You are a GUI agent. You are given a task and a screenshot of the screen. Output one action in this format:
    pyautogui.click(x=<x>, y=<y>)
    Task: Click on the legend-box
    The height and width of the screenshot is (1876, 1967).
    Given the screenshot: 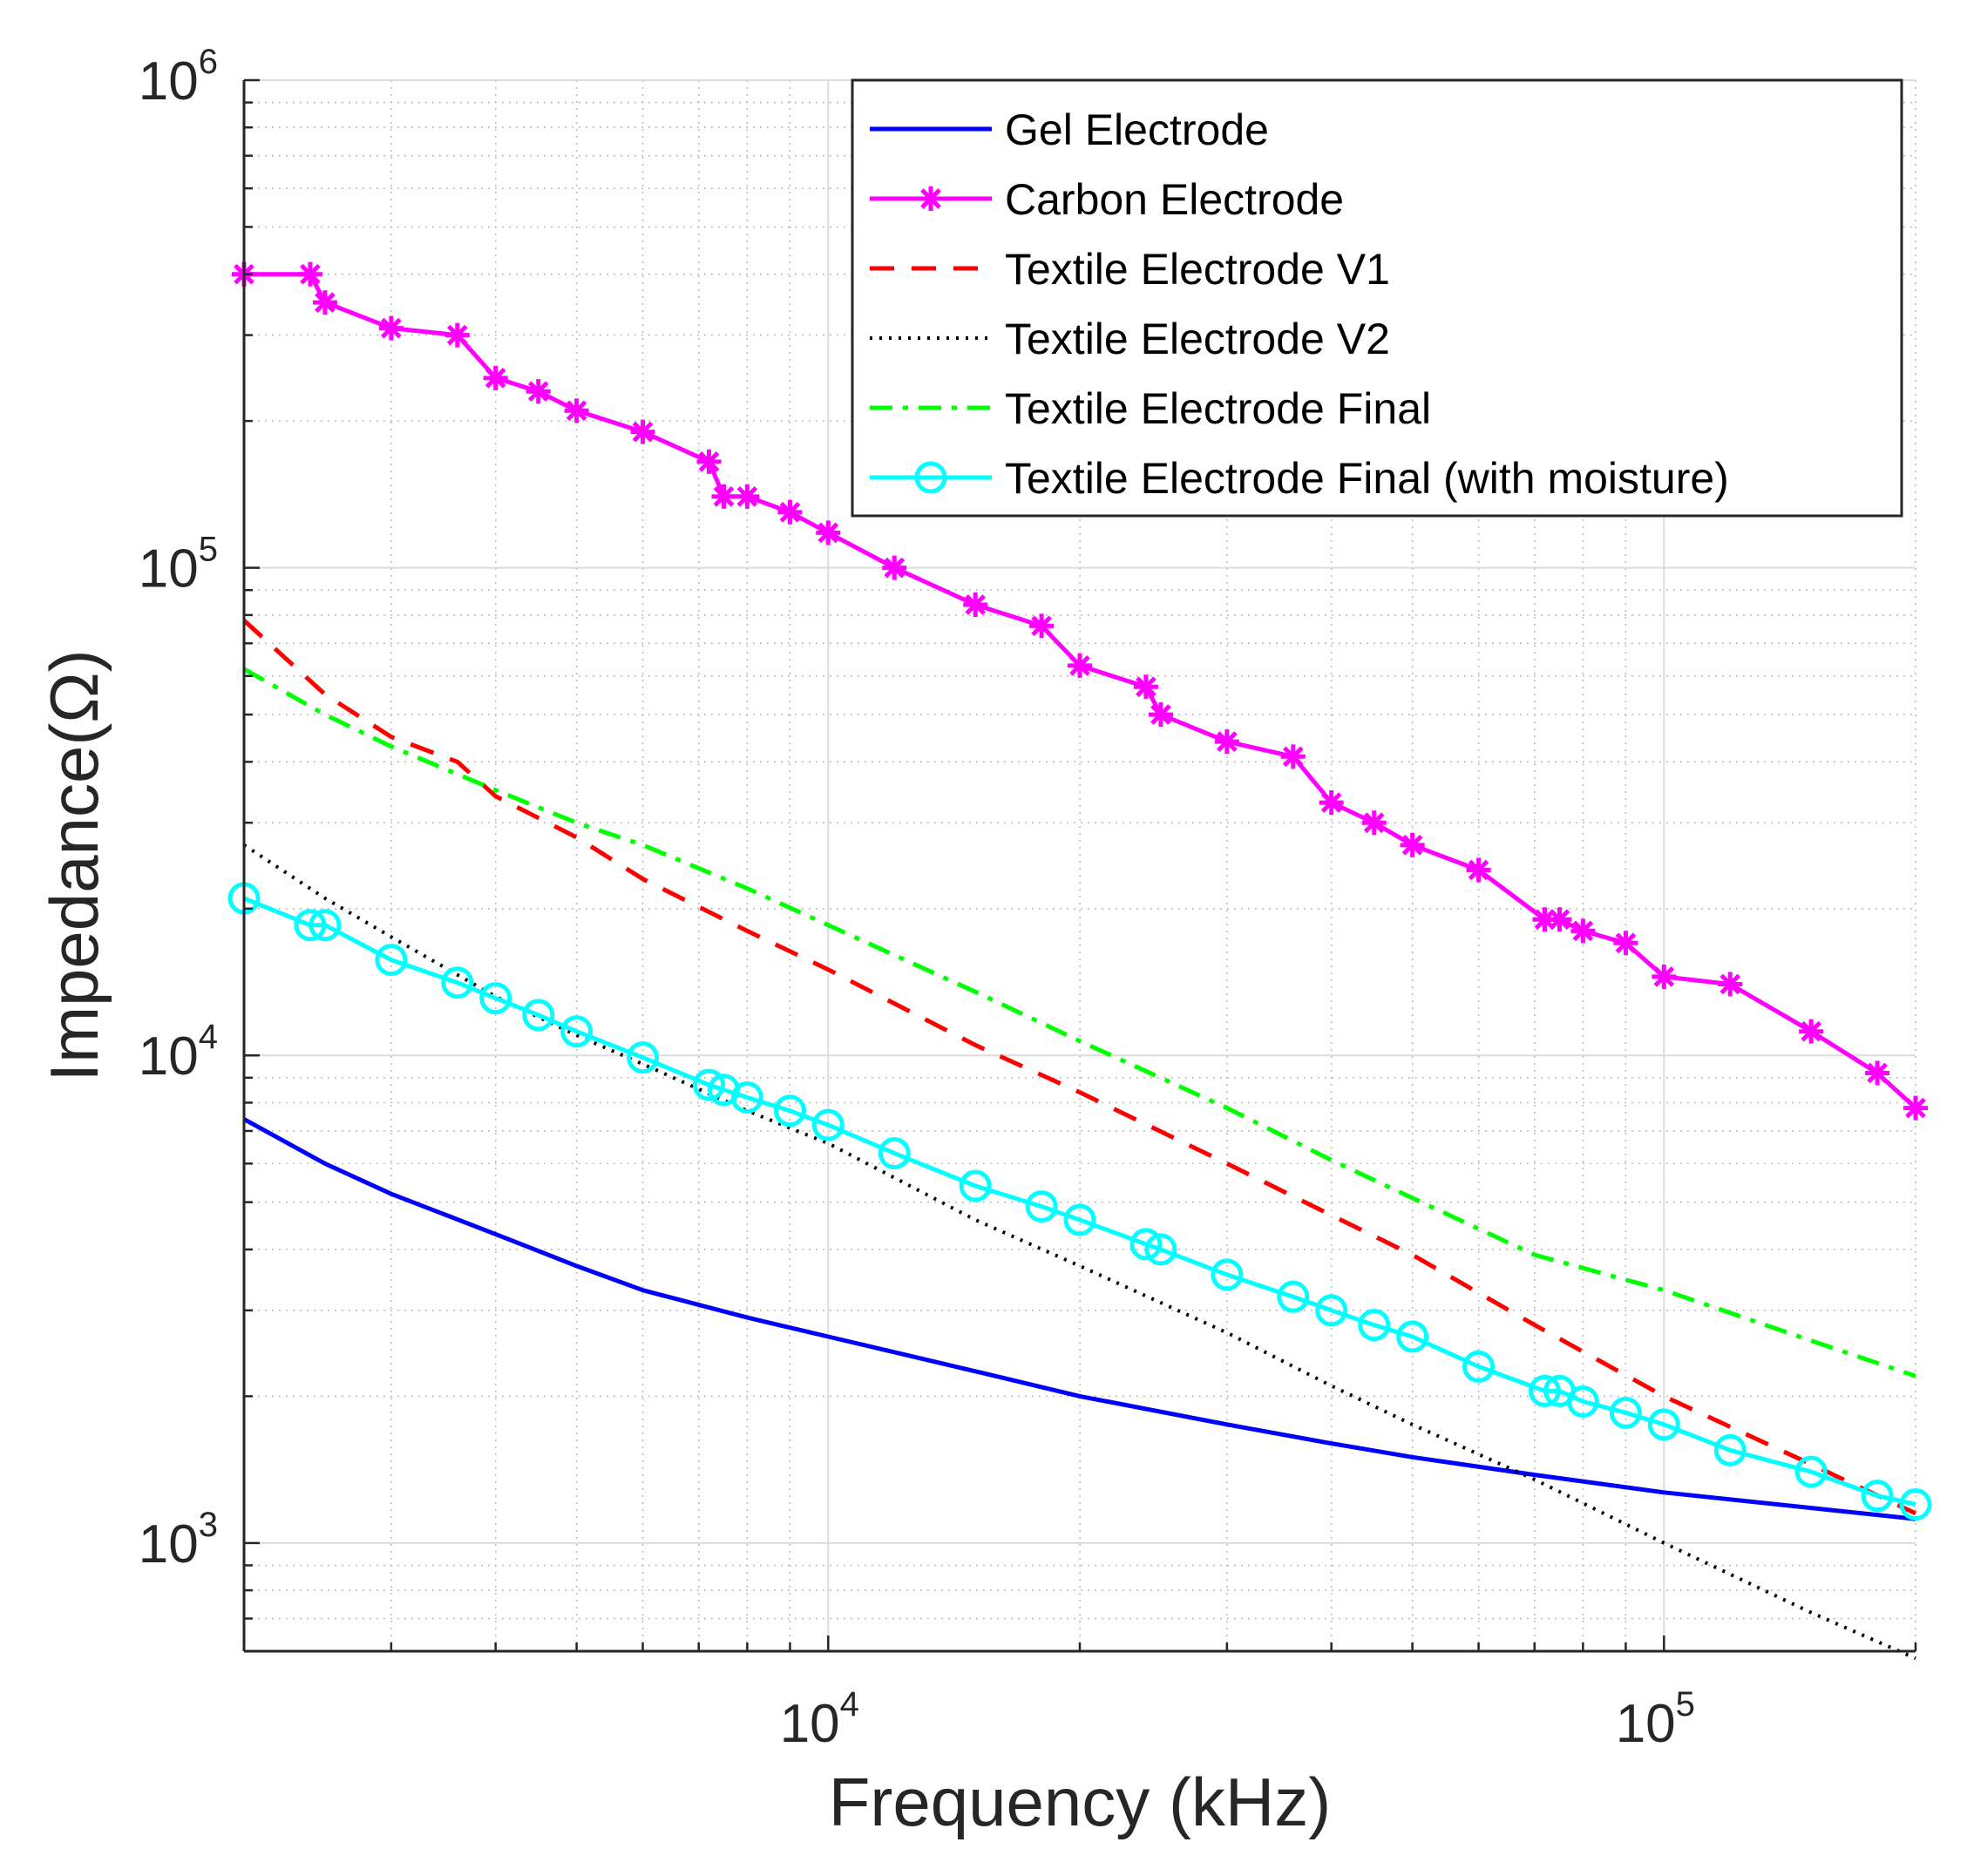 What is the action you would take?
    pyautogui.click(x=1377, y=298)
    